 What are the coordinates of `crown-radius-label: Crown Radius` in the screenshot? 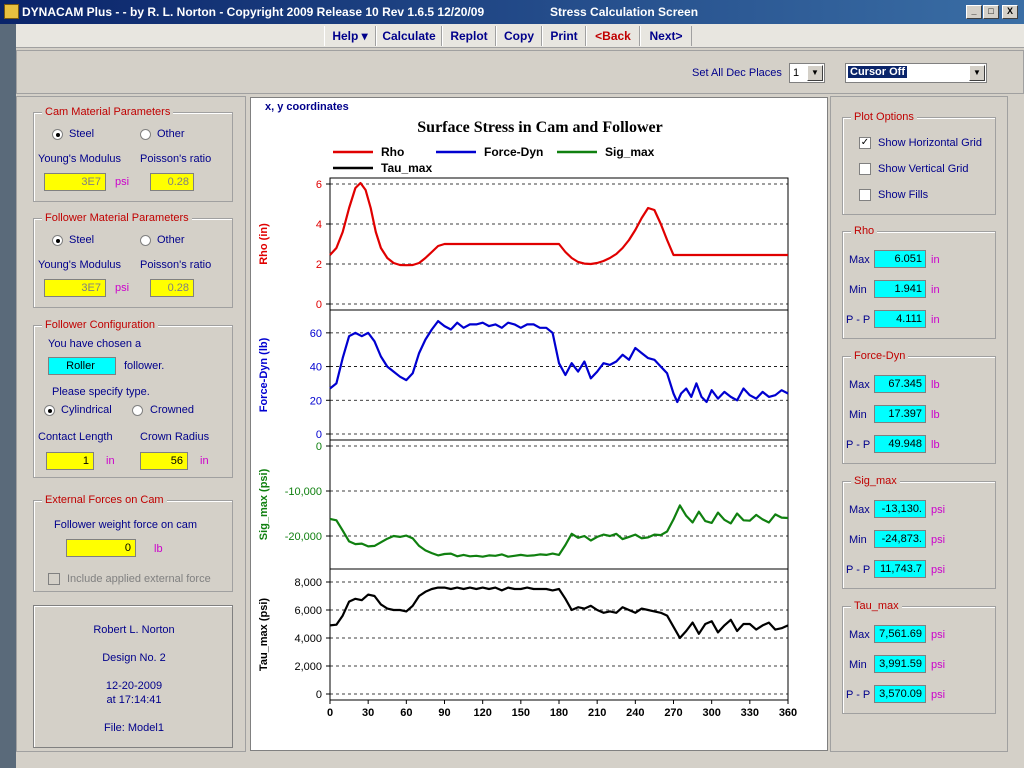 It's located at (175, 437).